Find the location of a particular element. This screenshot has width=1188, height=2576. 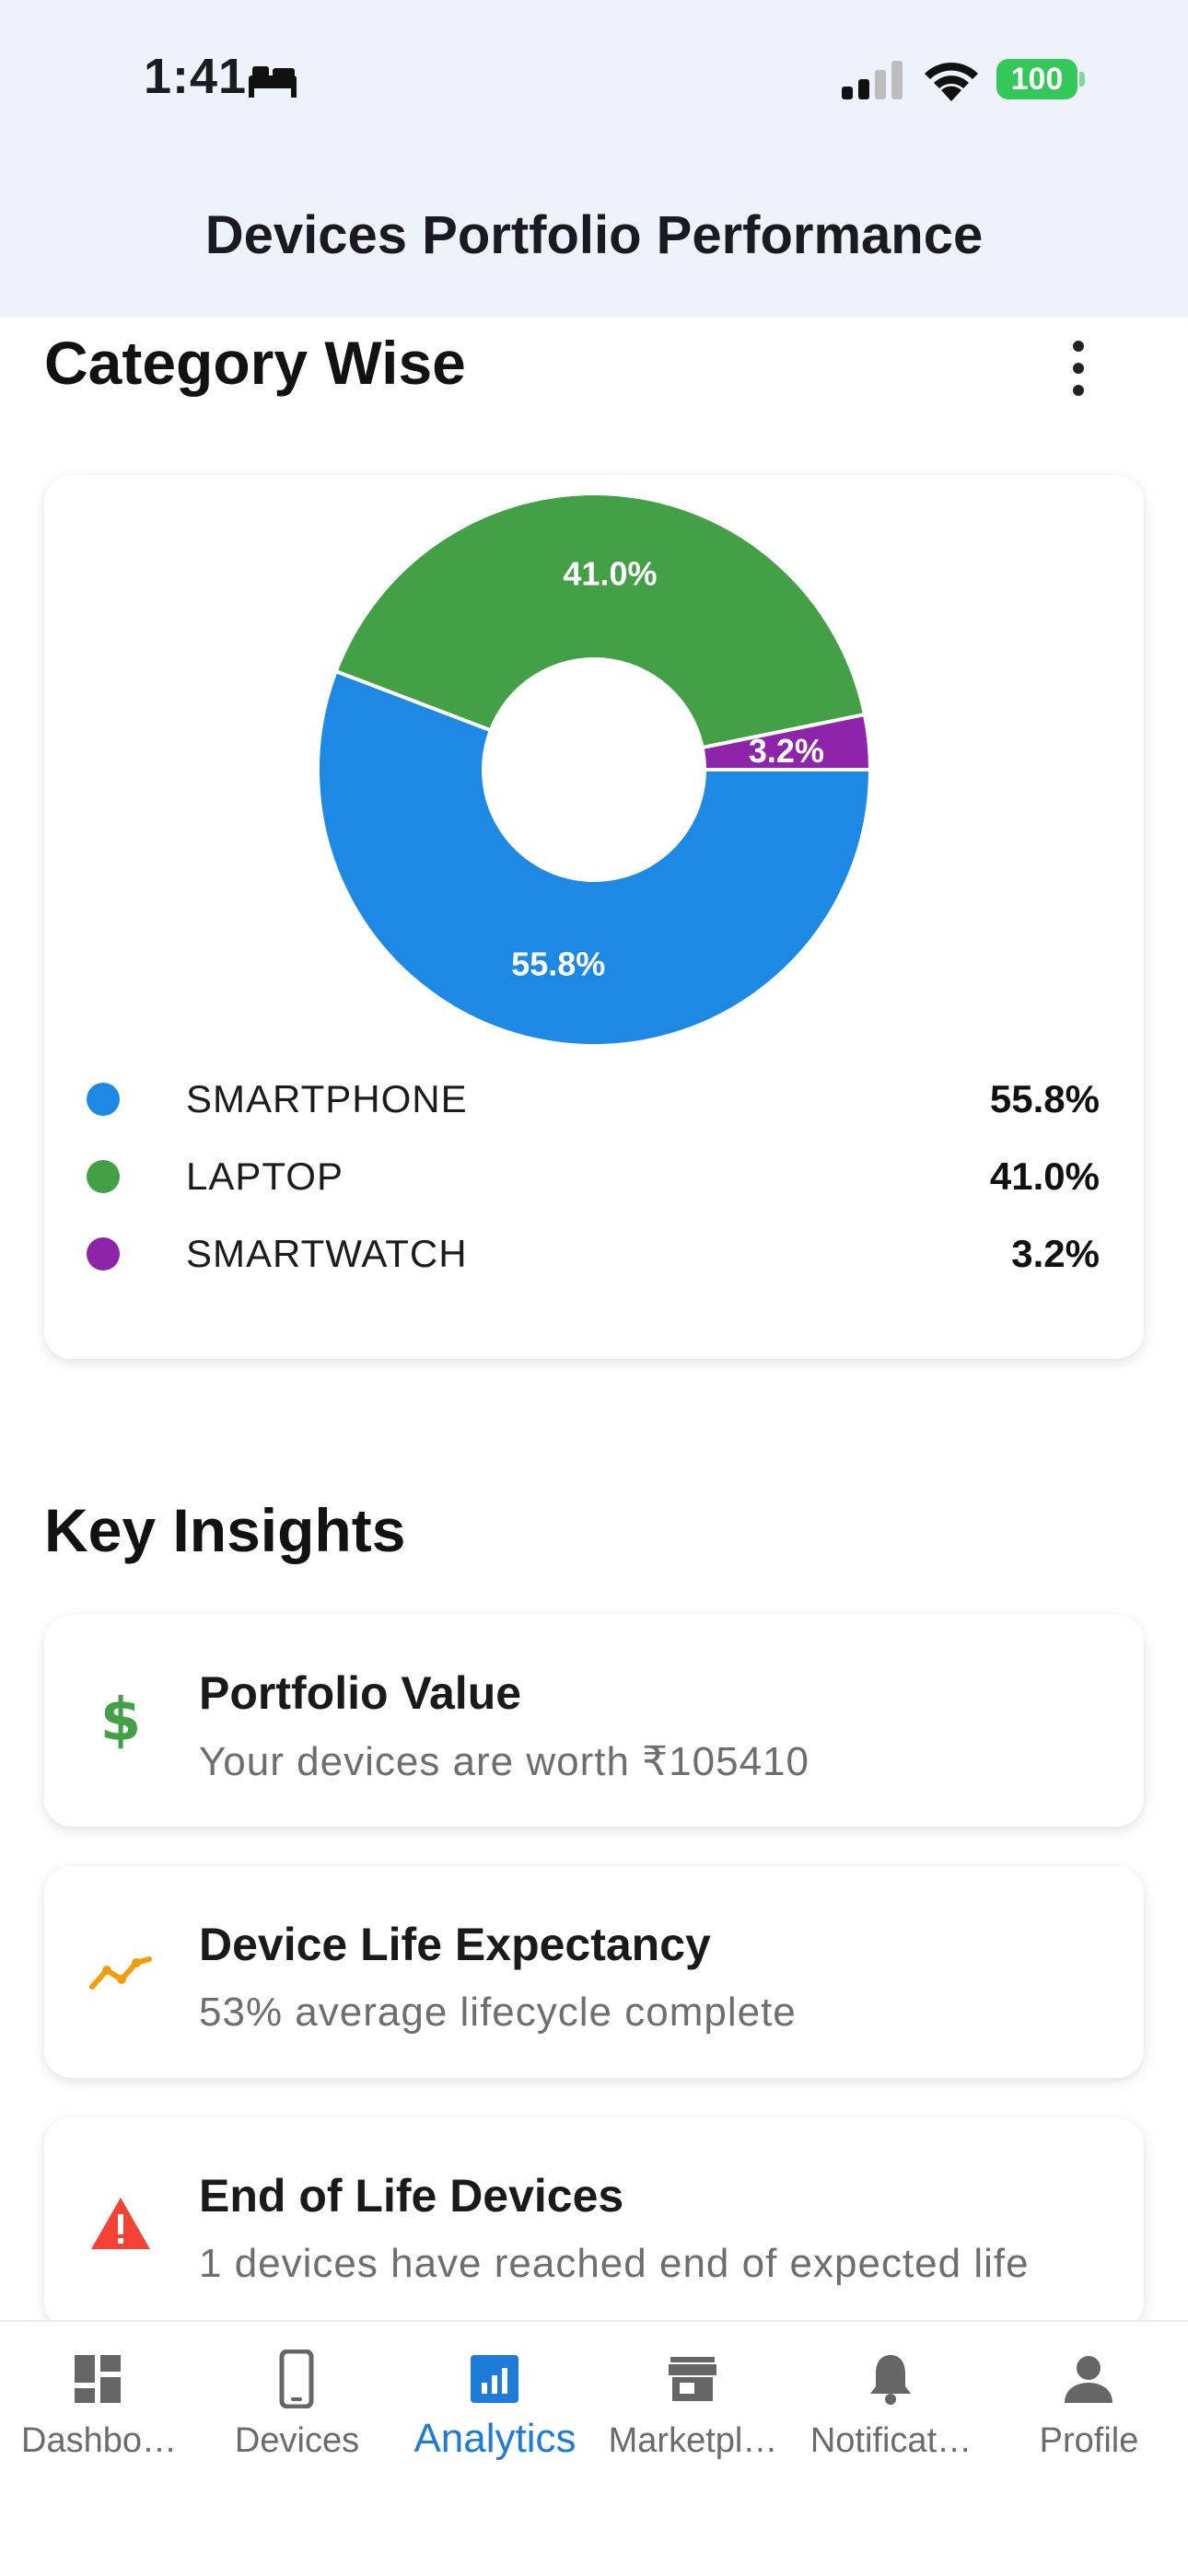

analytics-icon is located at coordinates (494, 2379).